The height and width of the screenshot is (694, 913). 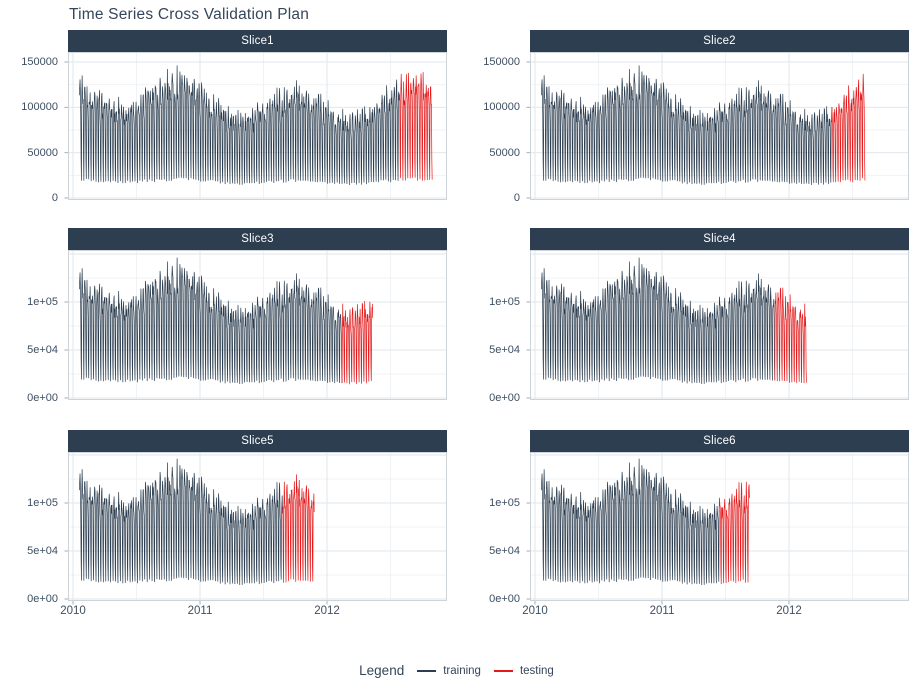 I want to click on testing-line-key-icon, so click(x=503, y=670).